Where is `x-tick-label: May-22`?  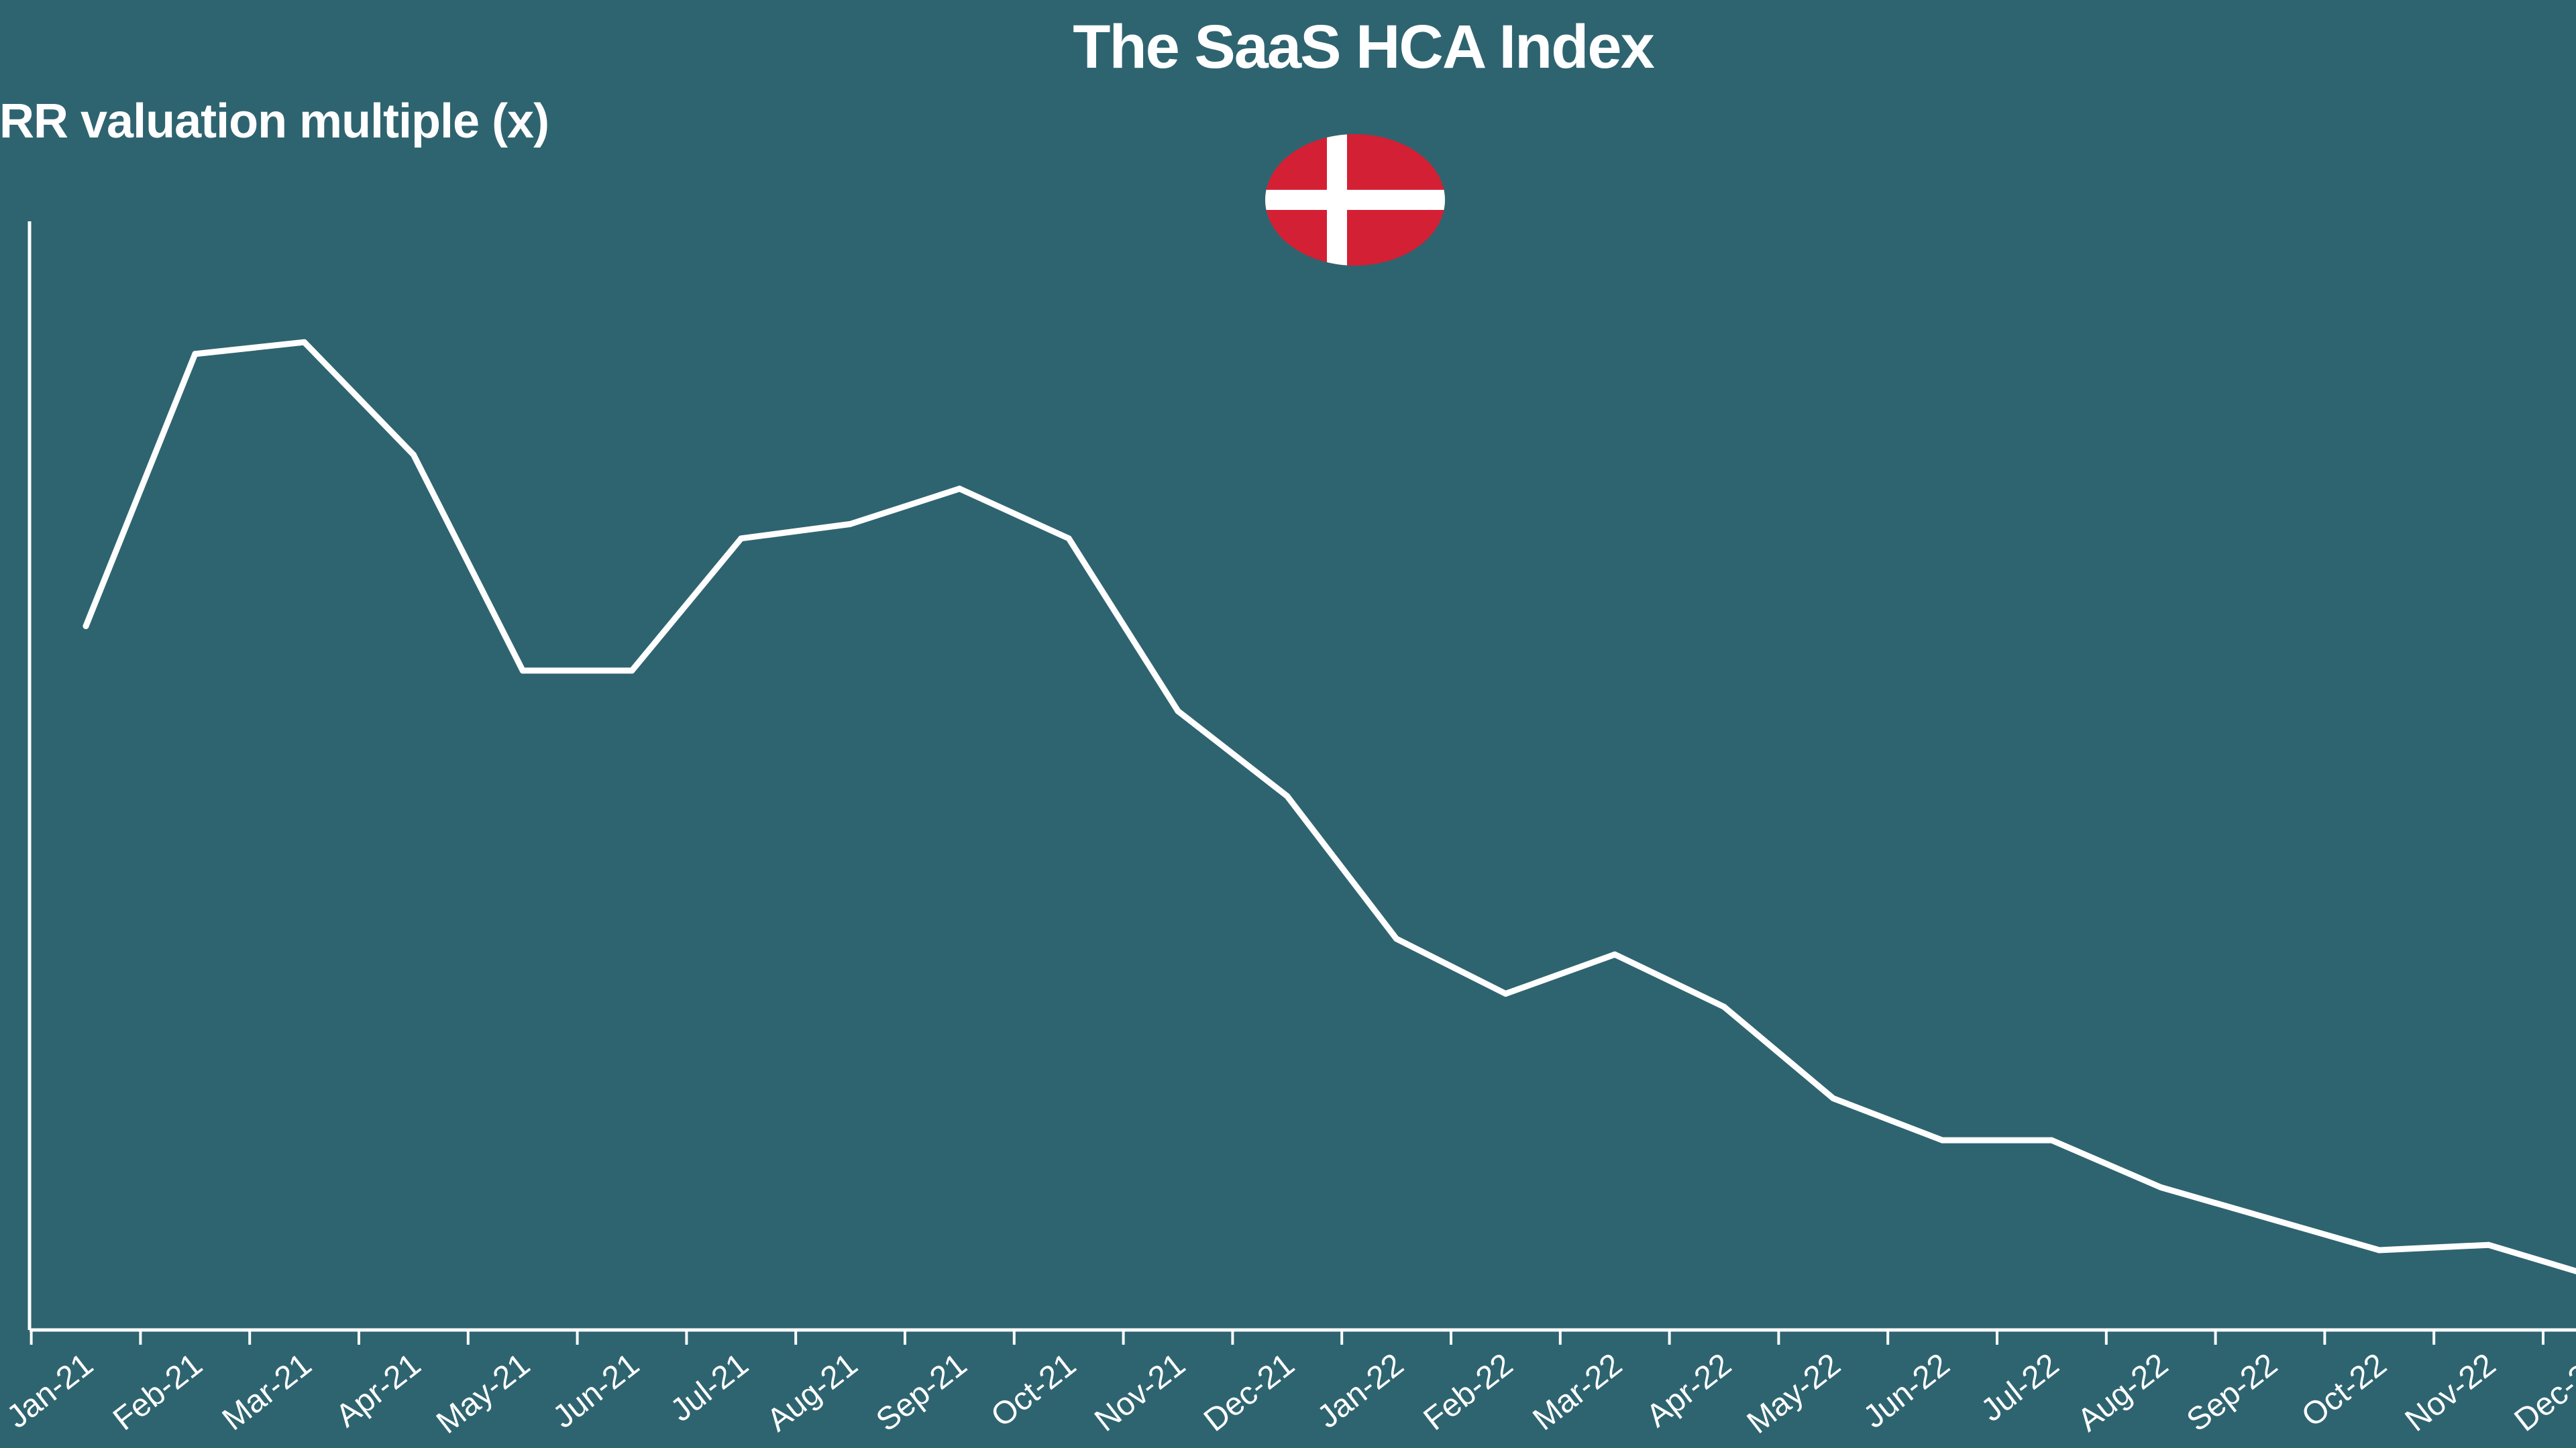 x-tick-label: May-22 is located at coordinates (1794, 1394).